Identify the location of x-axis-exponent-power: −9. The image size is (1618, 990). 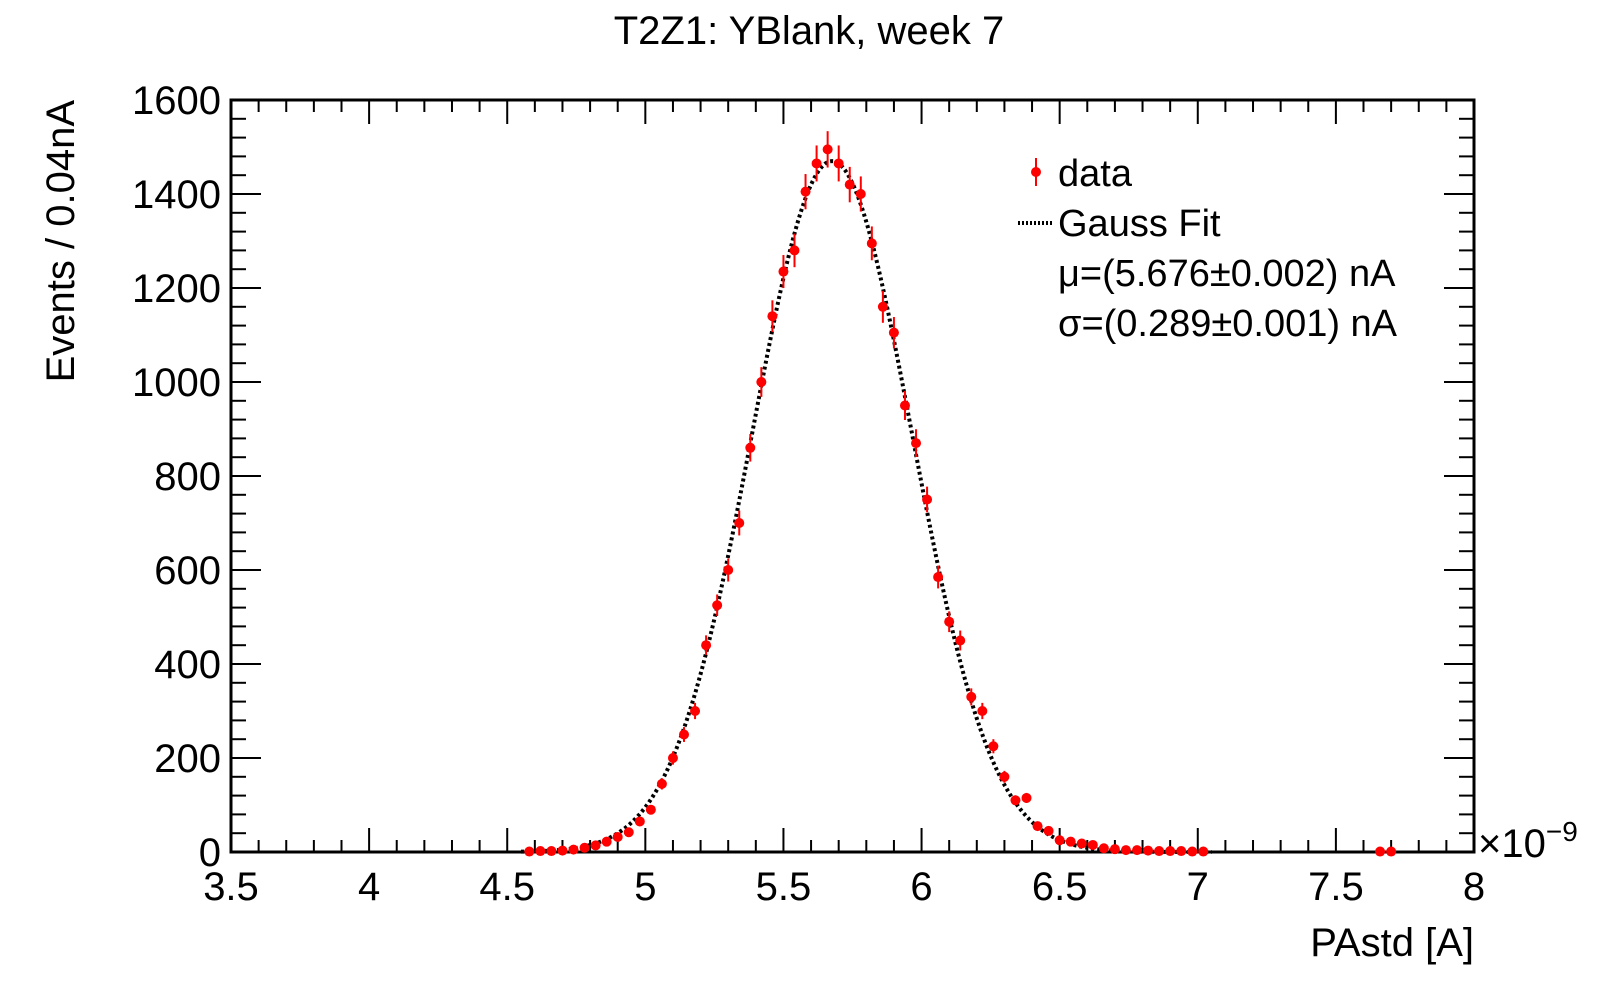
(1562, 831).